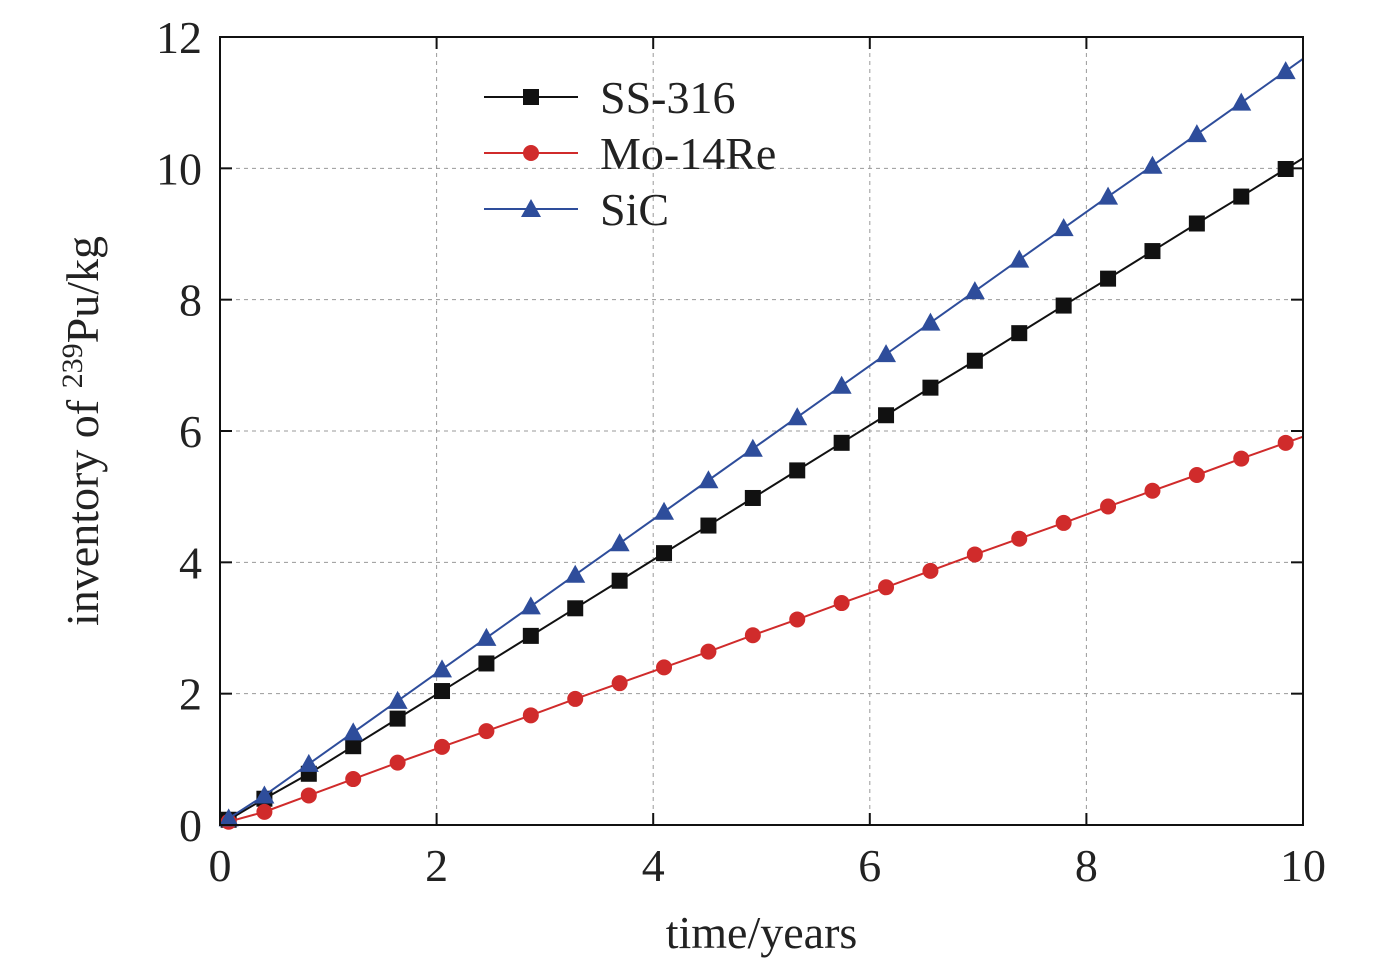 The image size is (1378, 970). Describe the element at coordinates (1086, 865) in the screenshot. I see `x-tick-label: 8` at that location.